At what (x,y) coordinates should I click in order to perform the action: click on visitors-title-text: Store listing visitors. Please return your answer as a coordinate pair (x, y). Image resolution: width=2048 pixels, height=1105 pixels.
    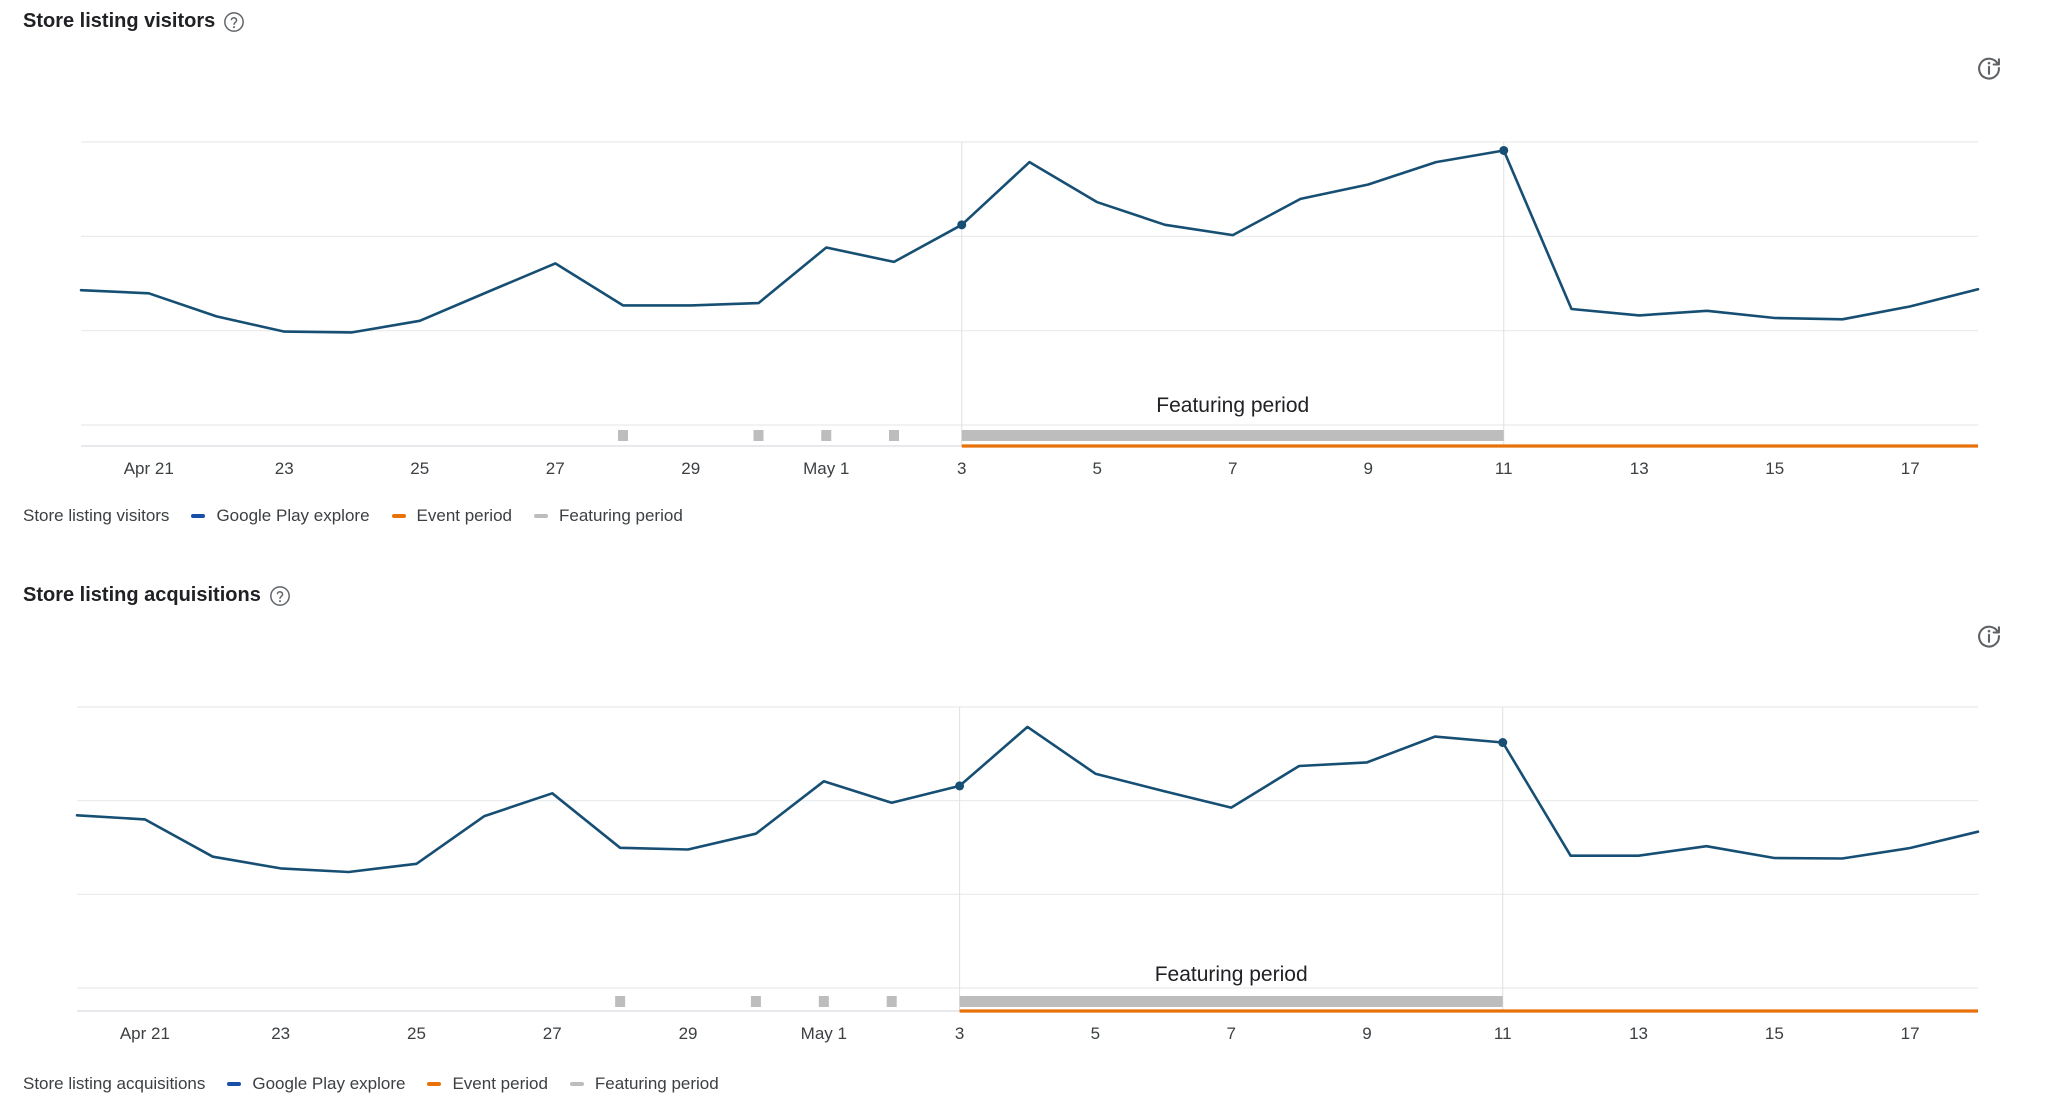
    Looking at the image, I should click on (119, 21).